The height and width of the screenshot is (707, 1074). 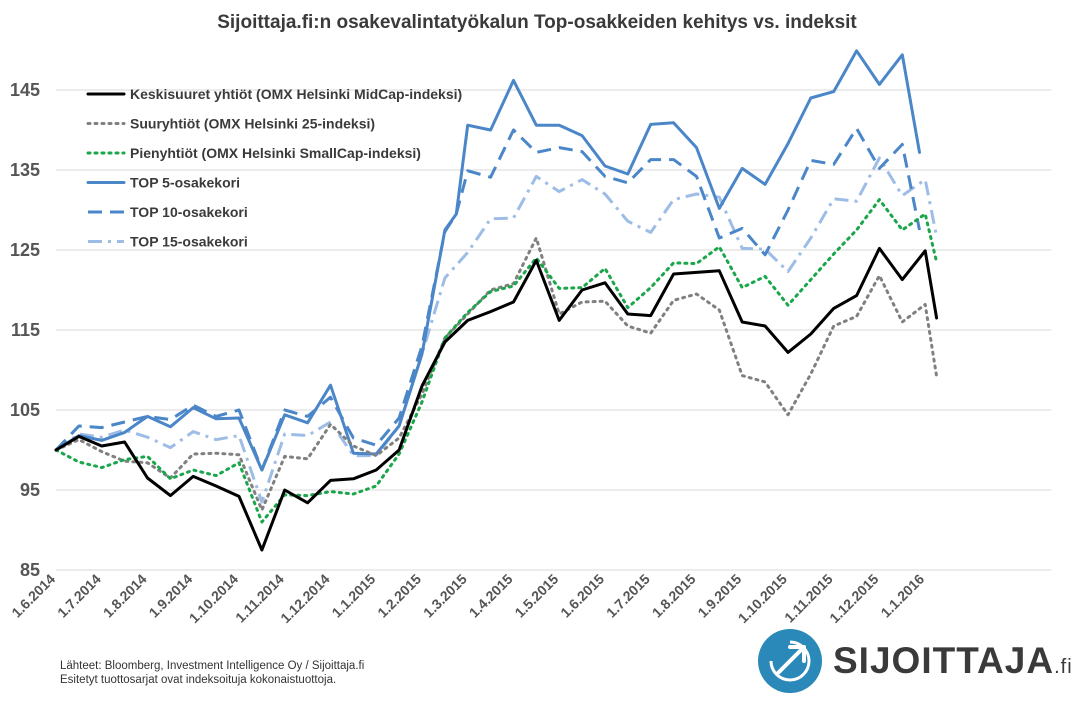 I want to click on x-tick-label: 1.8.2015, so click(x=674, y=596).